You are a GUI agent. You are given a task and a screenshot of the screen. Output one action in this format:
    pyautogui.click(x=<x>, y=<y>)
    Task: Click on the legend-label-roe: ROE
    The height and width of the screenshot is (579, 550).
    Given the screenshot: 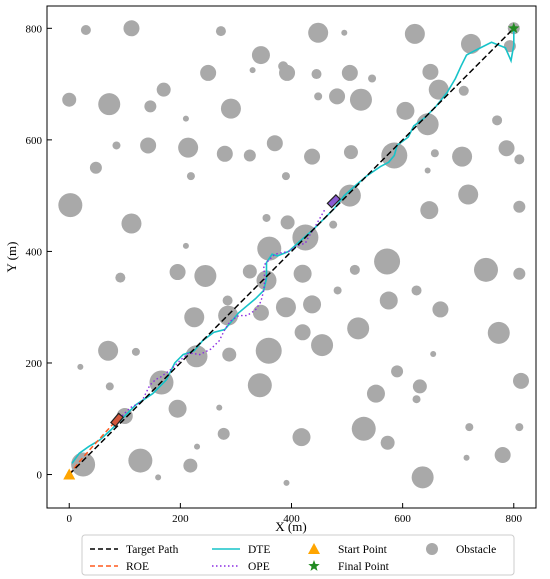 What is the action you would take?
    pyautogui.click(x=137, y=567)
    